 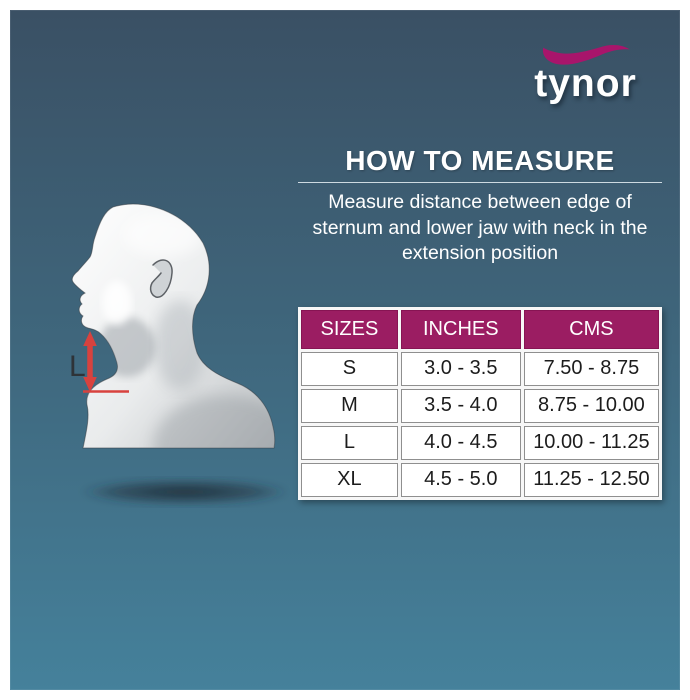 I want to click on page-title: HOW TO MEASURE, so click(x=480, y=160).